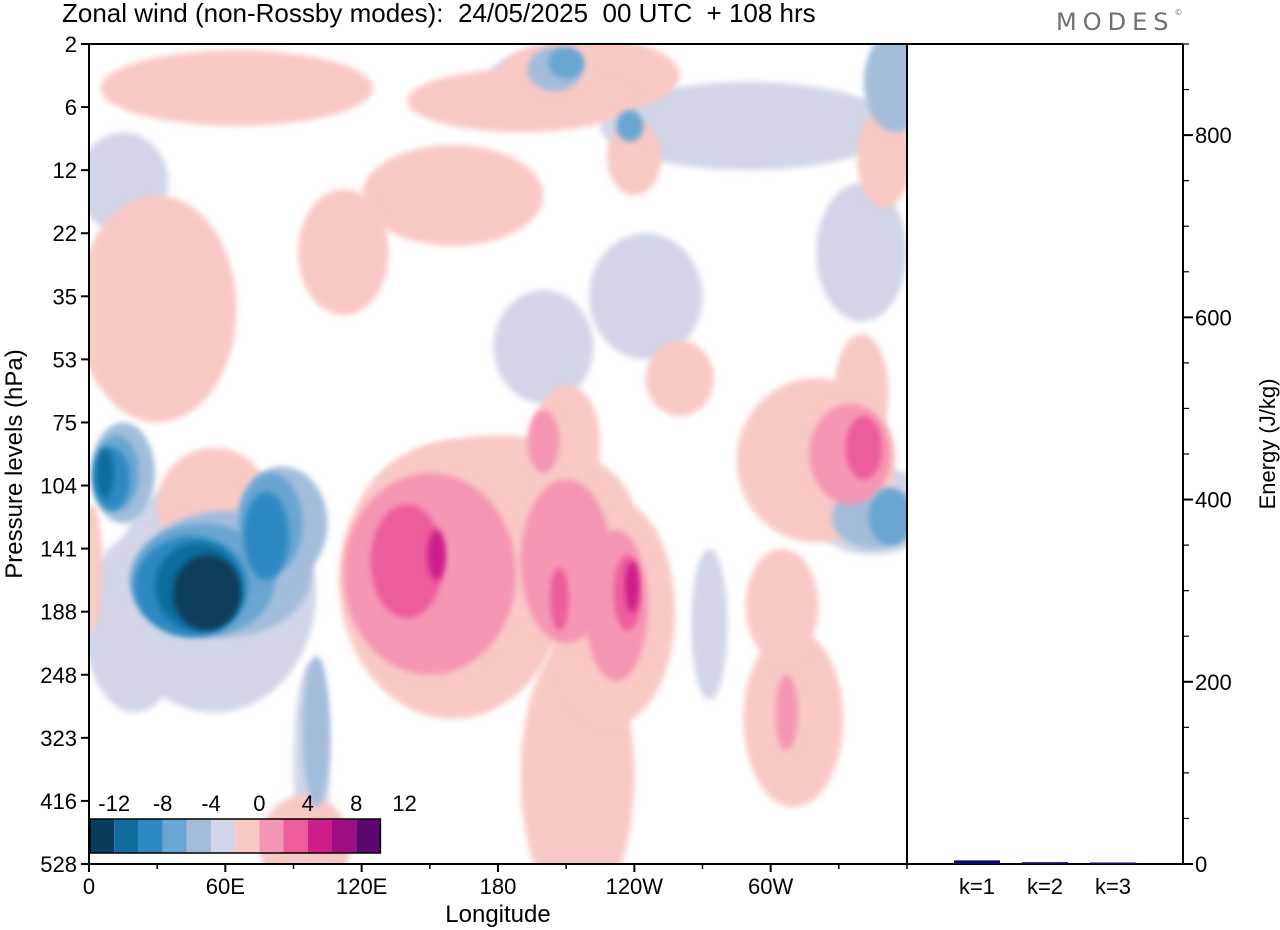  What do you see at coordinates (211, 803) in the screenshot?
I see `colorbar-label: -4` at bounding box center [211, 803].